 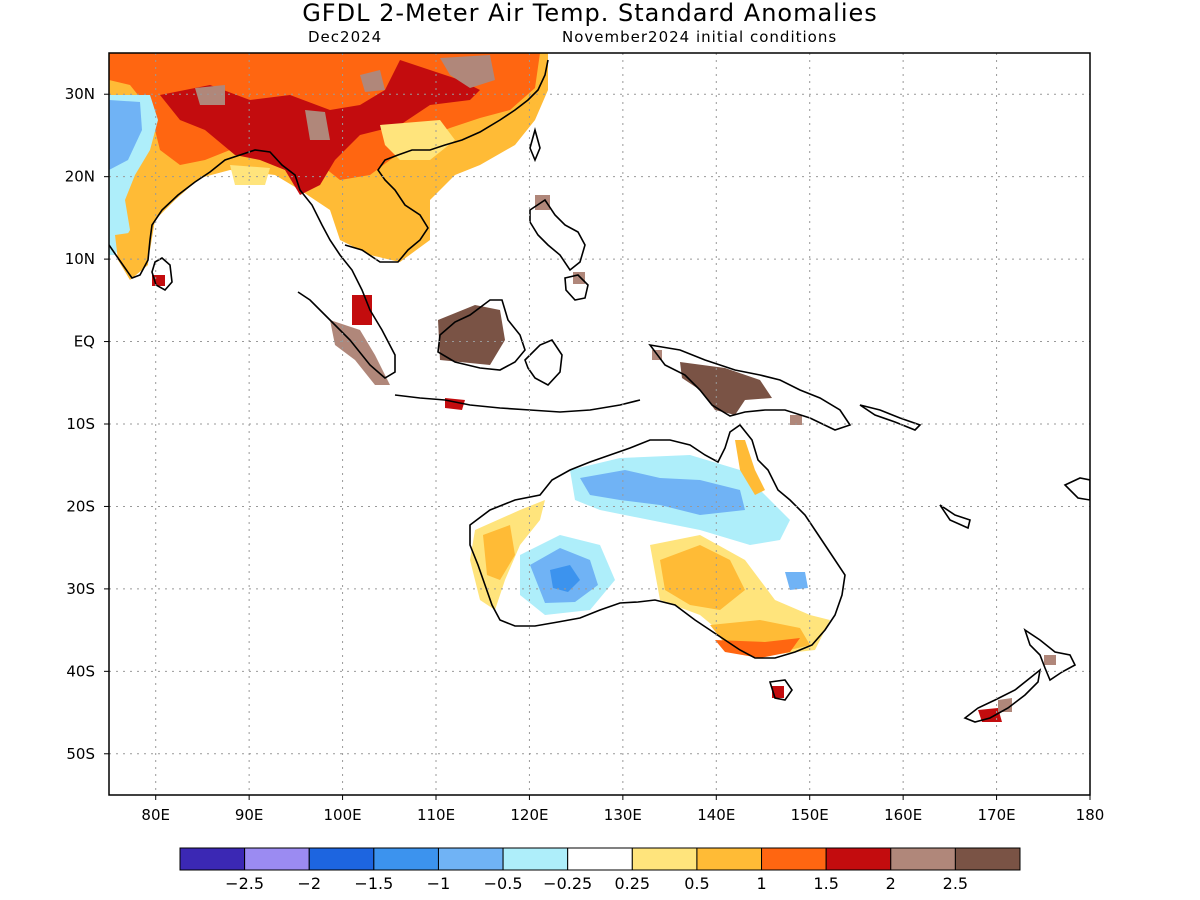 I want to click on malaysia-anomaly, so click(x=362, y=310).